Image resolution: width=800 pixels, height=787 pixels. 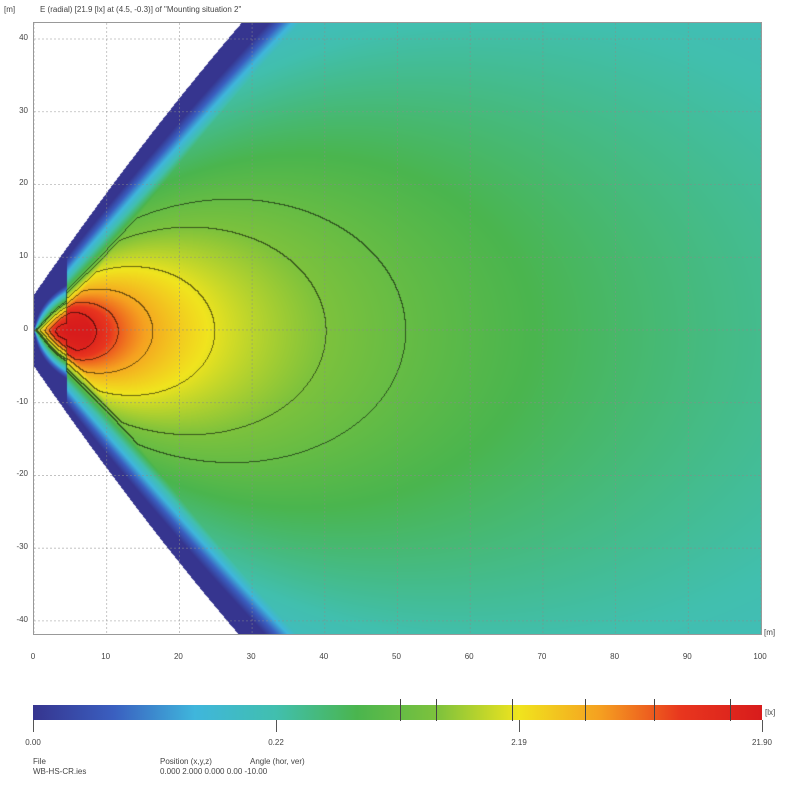 I want to click on file-label: File, so click(x=39, y=761).